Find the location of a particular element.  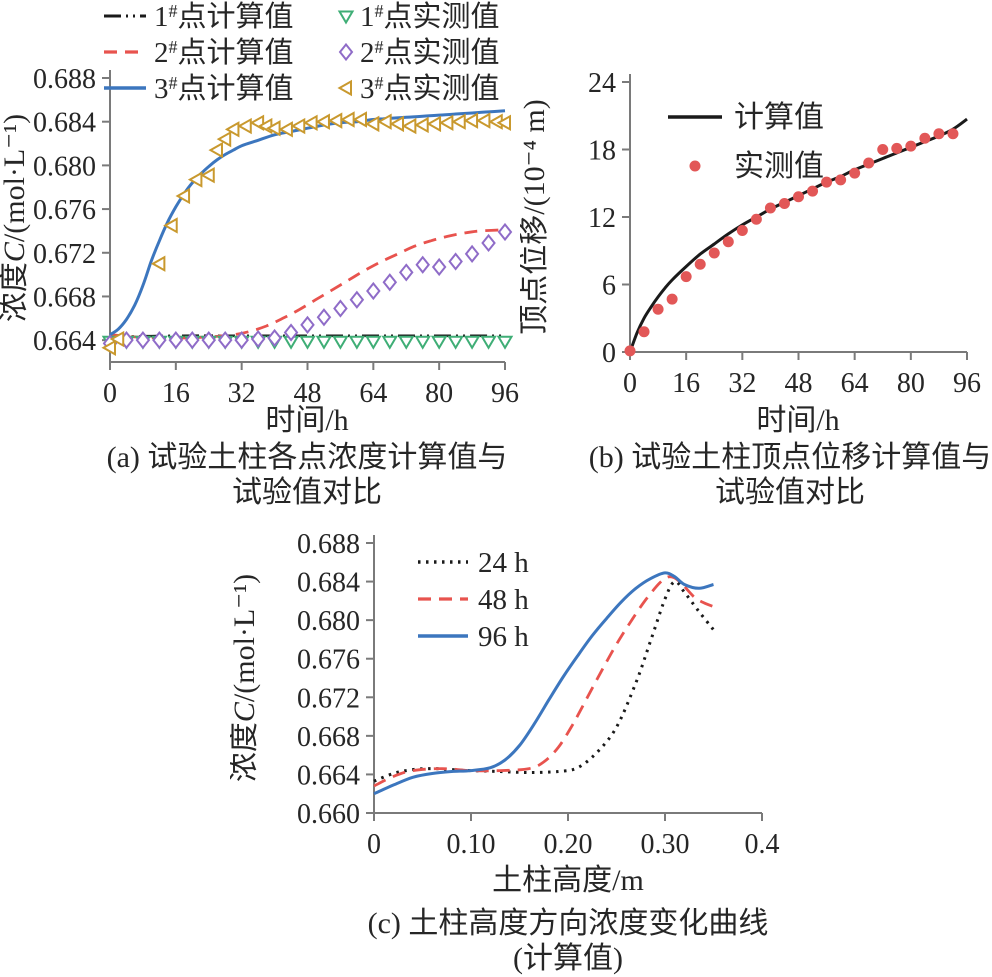

y-tick-label: 12 is located at coordinates (602, 218).